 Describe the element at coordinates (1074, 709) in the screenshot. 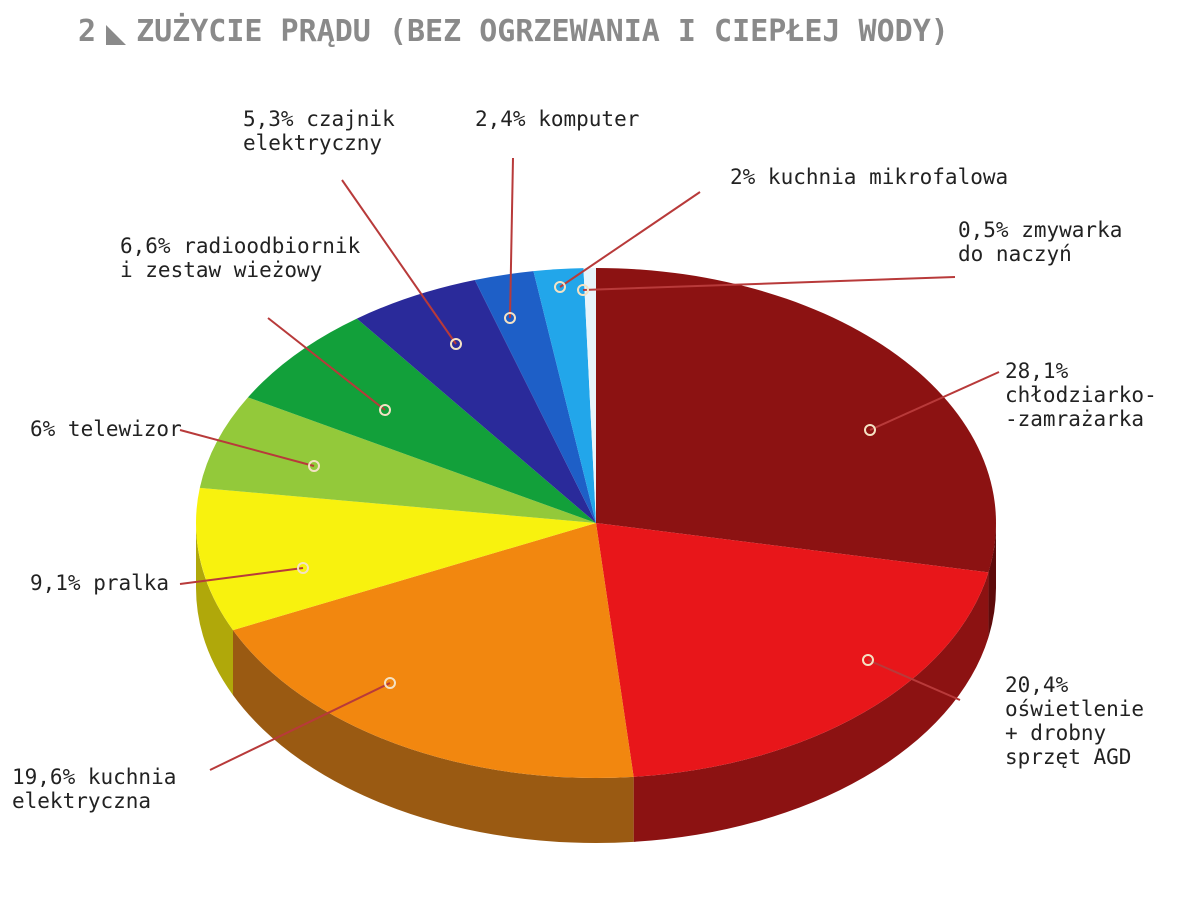

I see `slice-label-line: oświetlenie` at that location.